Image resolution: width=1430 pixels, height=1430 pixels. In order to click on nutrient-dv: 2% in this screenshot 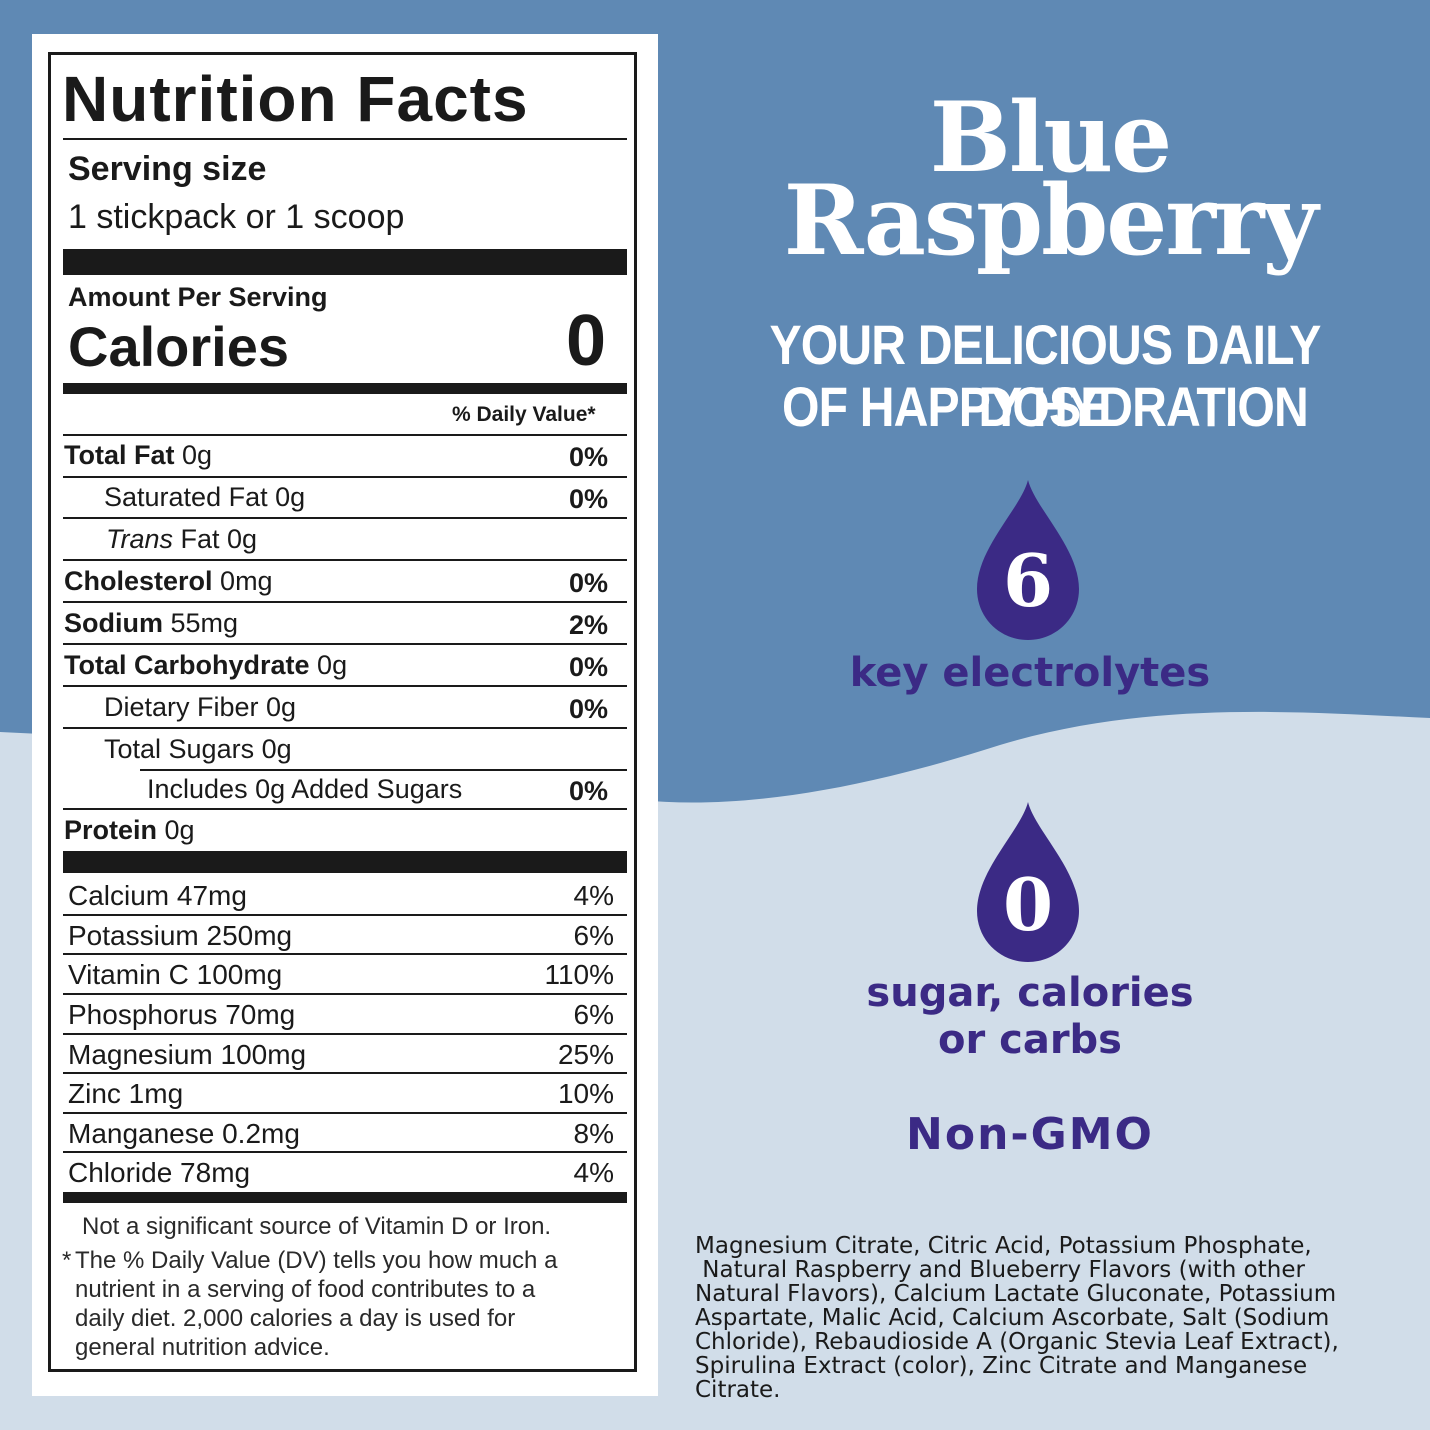, I will do `click(589, 625)`.